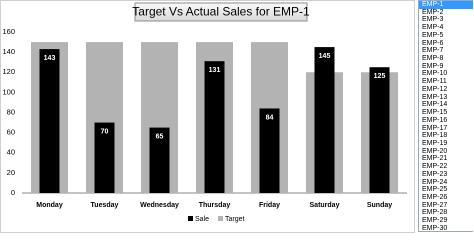 The width and height of the screenshot is (474, 240). What do you see at coordinates (202, 219) in the screenshot?
I see `legend-label: Sale` at bounding box center [202, 219].